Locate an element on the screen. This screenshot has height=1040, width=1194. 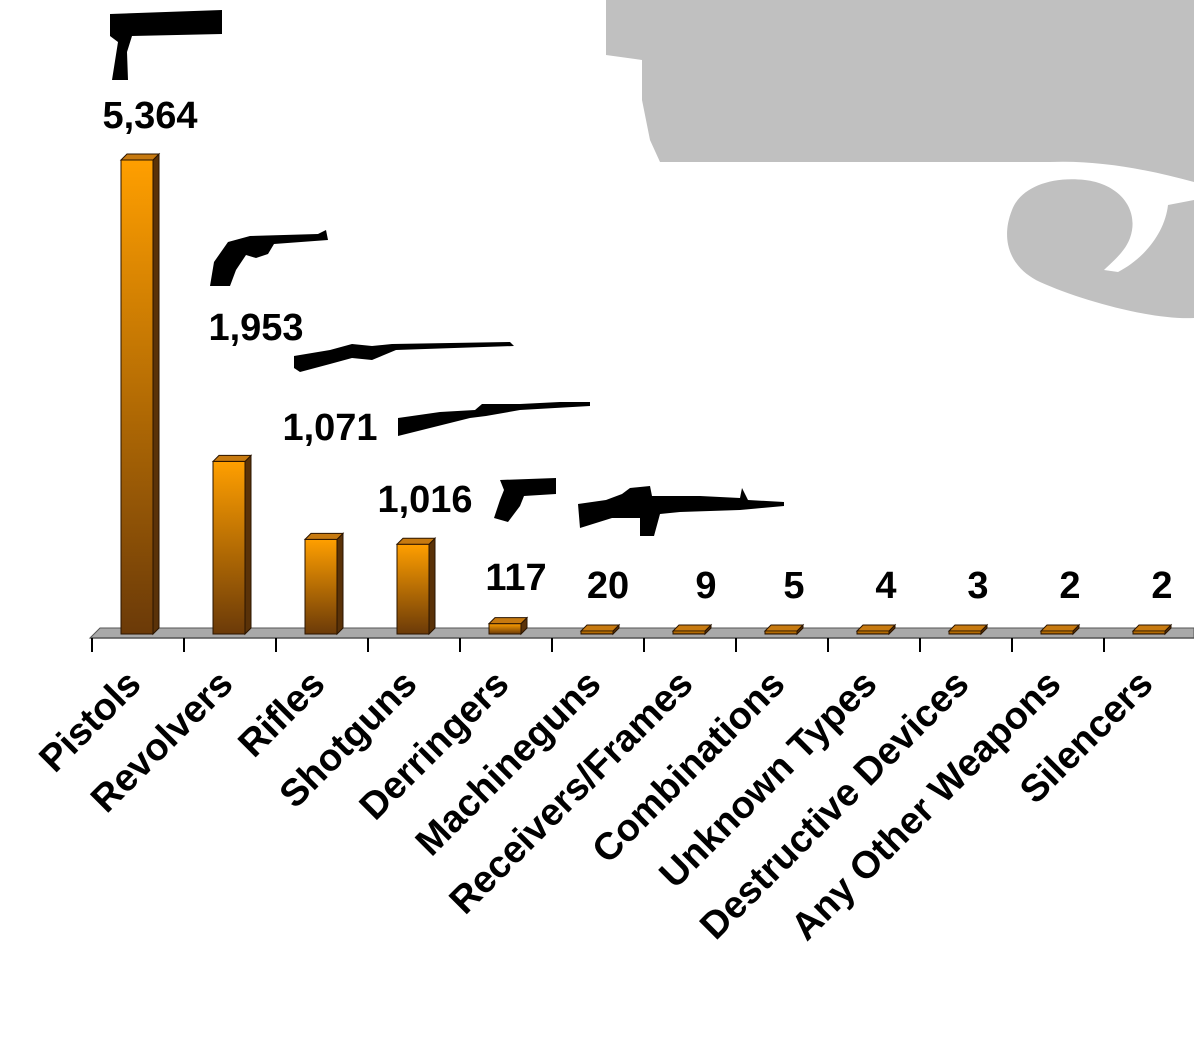
shotgun-icon is located at coordinates (494, 419).